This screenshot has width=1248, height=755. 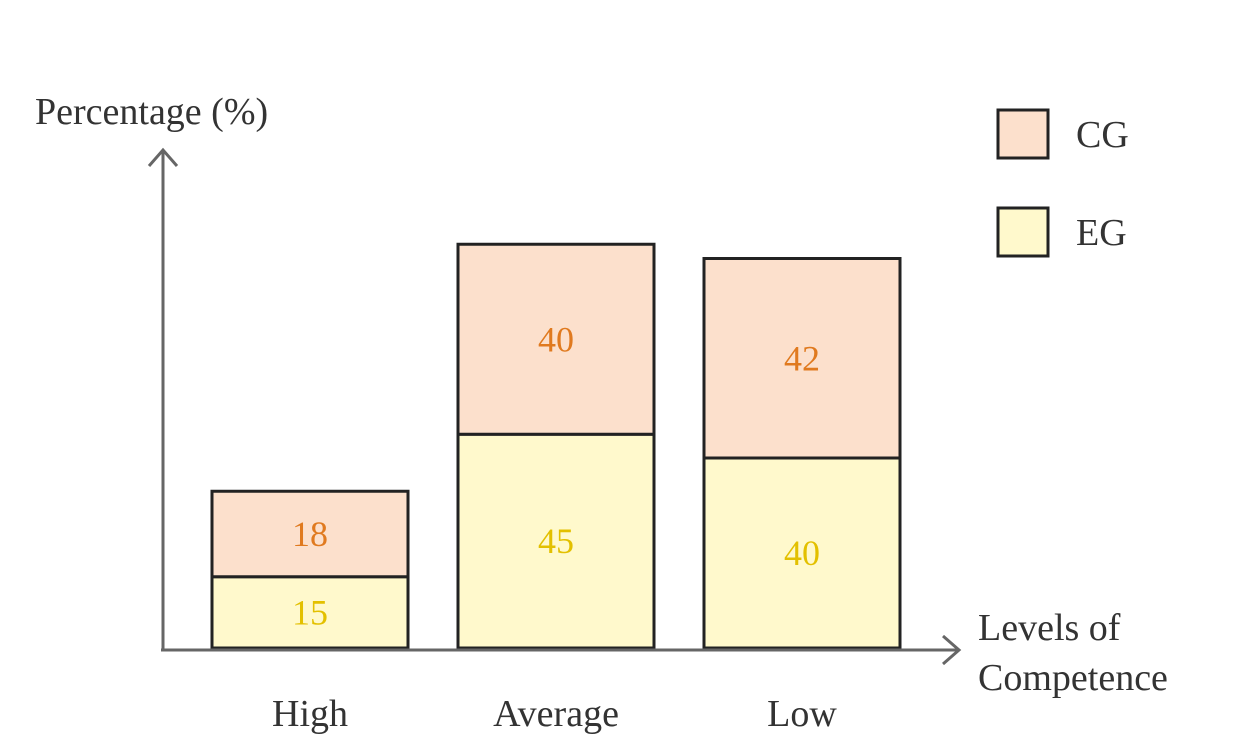 I want to click on legend: CG EG, so click(x=1062, y=183).